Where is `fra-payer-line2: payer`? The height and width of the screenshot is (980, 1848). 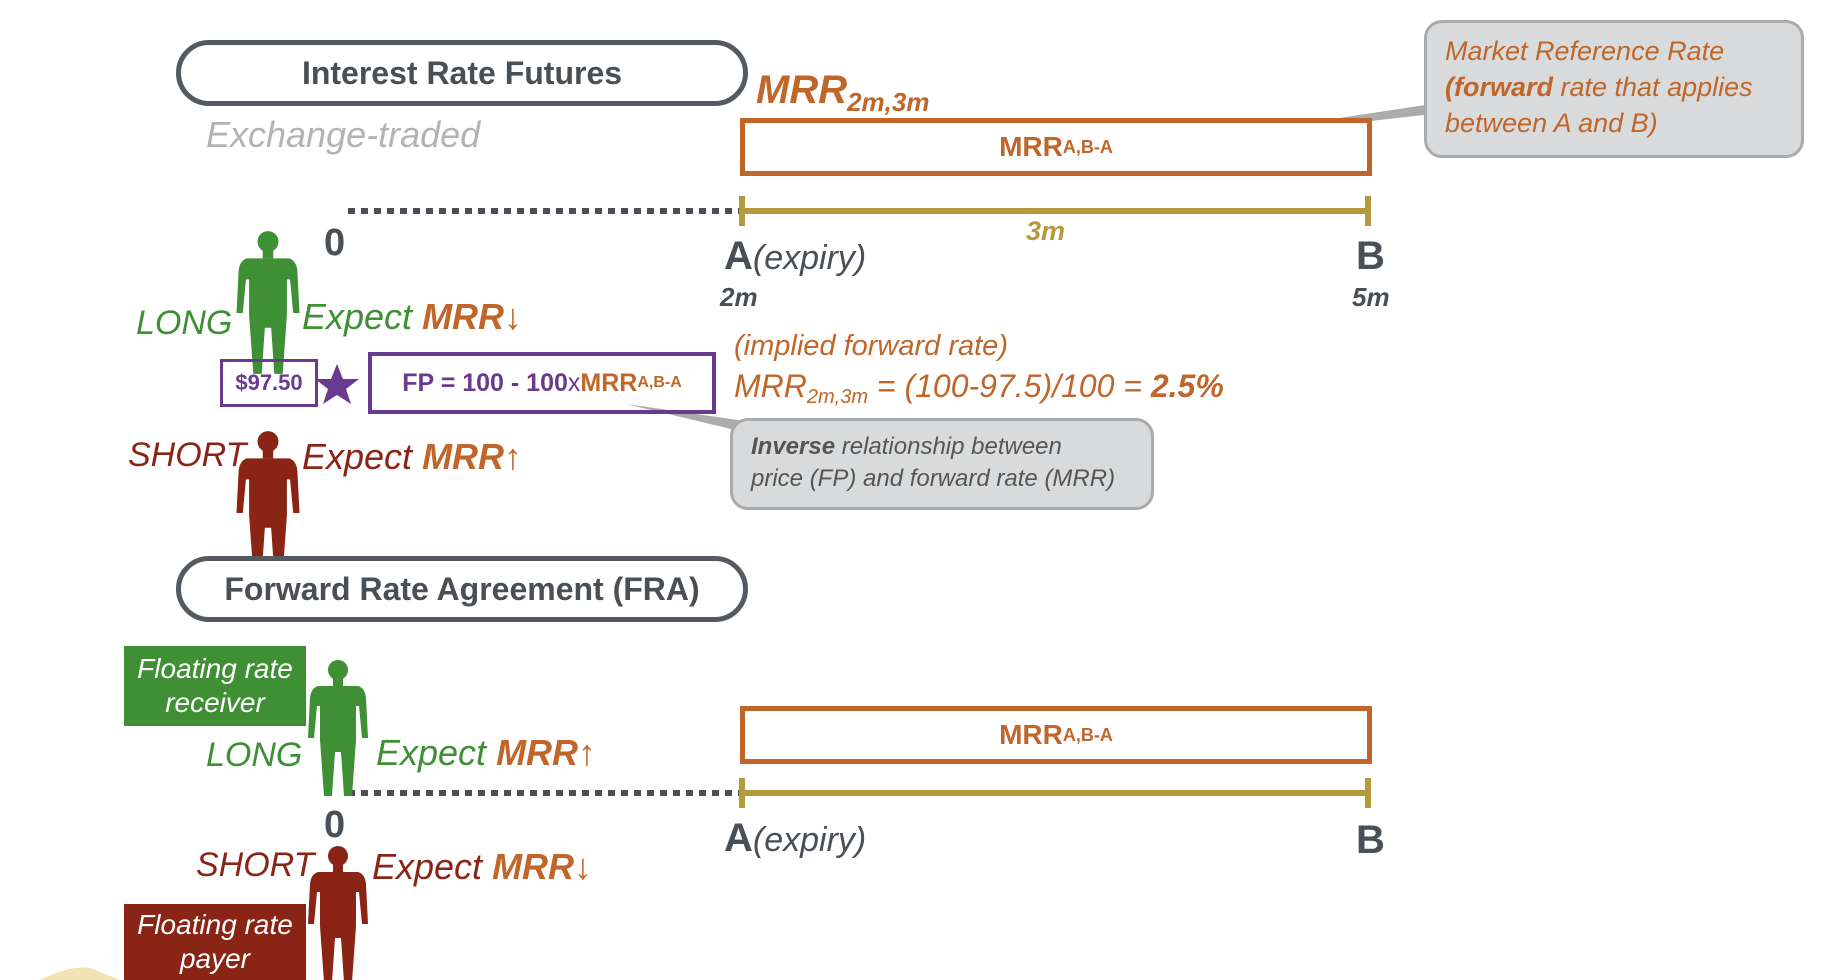
fra-payer-line2: payer is located at coordinates (215, 958).